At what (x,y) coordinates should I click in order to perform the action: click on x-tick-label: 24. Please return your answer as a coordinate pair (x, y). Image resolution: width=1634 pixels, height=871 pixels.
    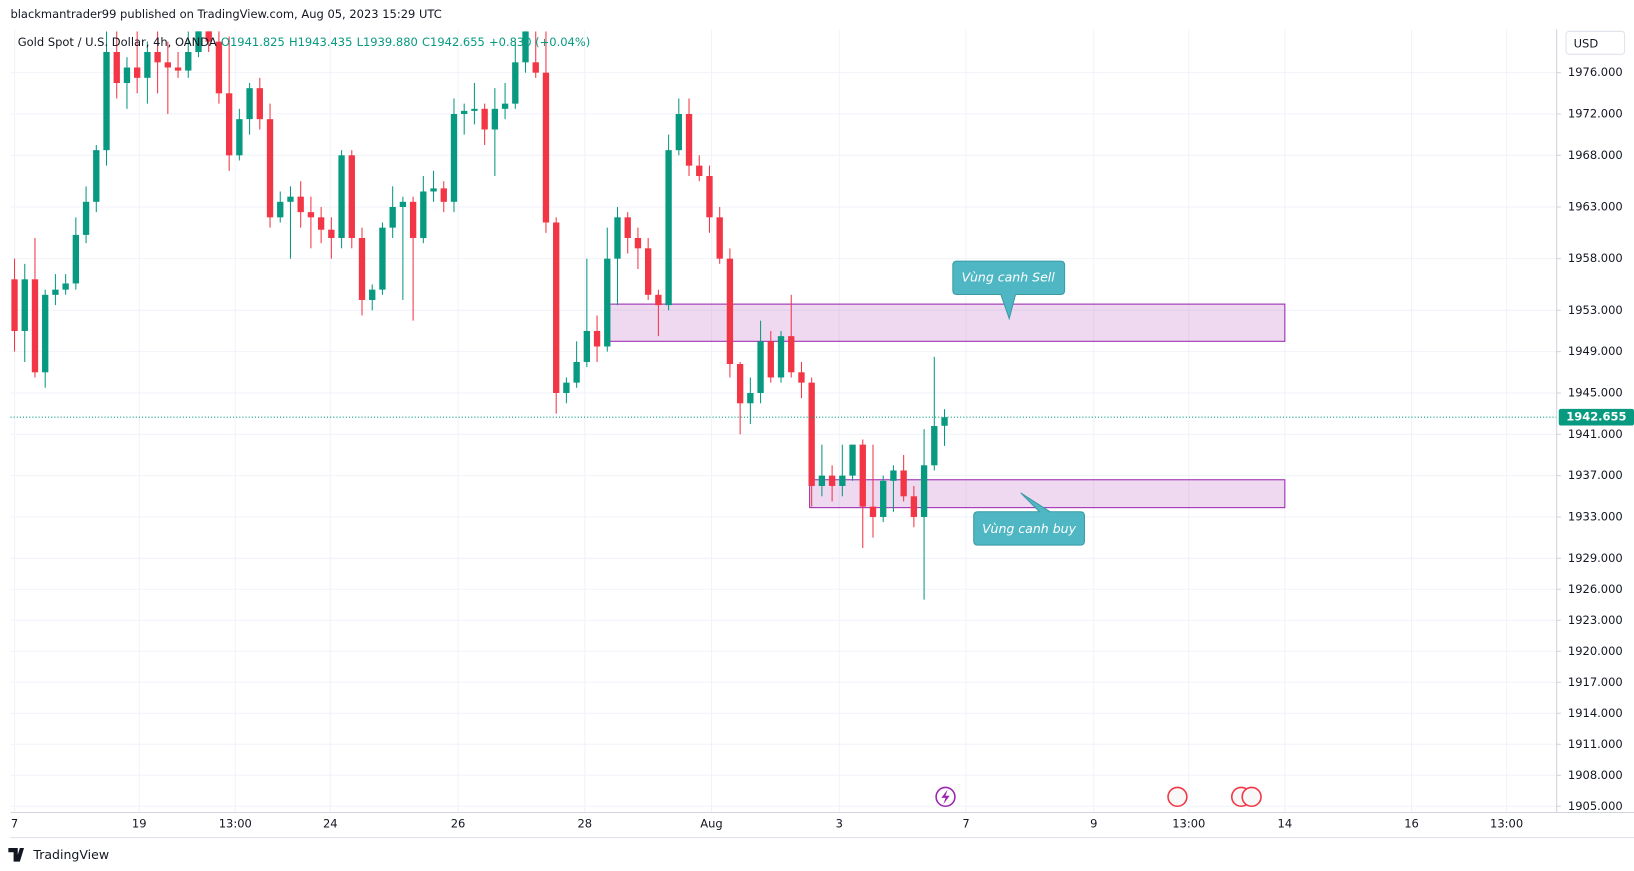
    Looking at the image, I should click on (330, 824).